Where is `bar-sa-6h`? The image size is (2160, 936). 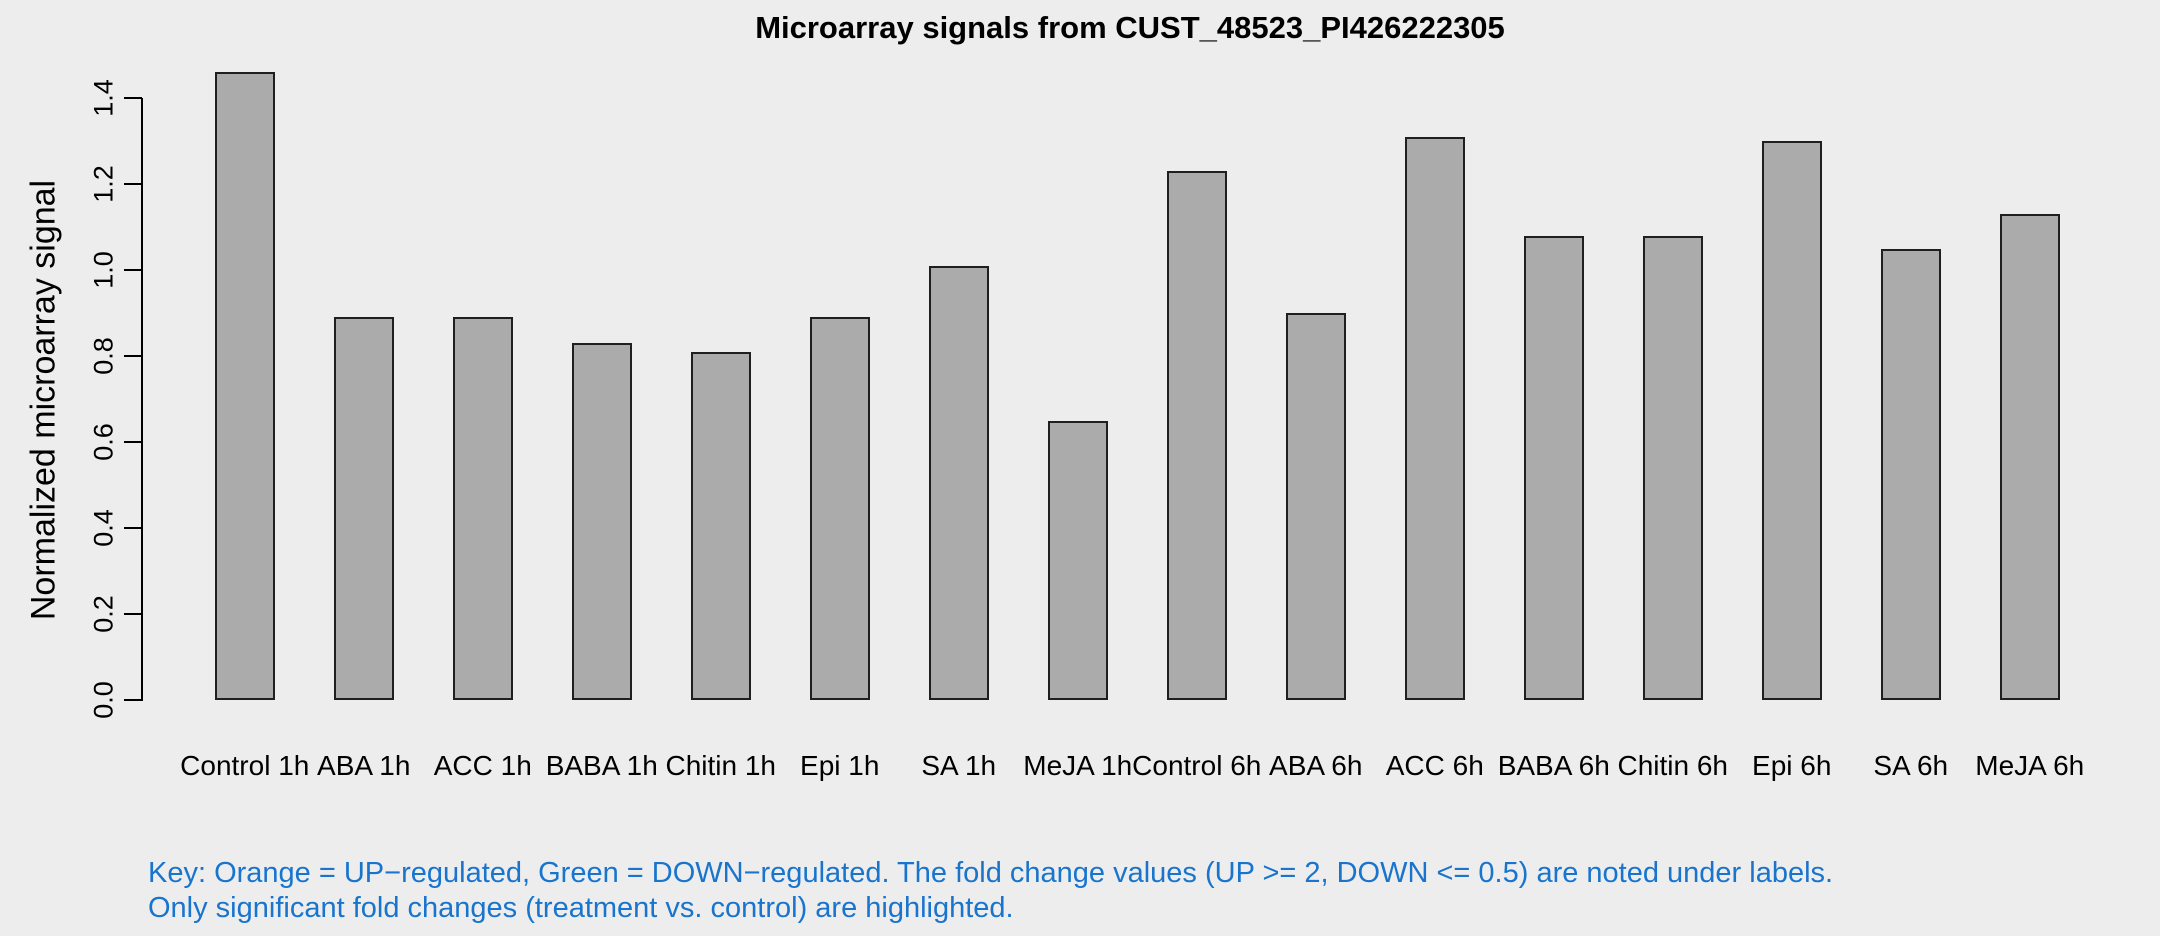 bar-sa-6h is located at coordinates (1911, 474).